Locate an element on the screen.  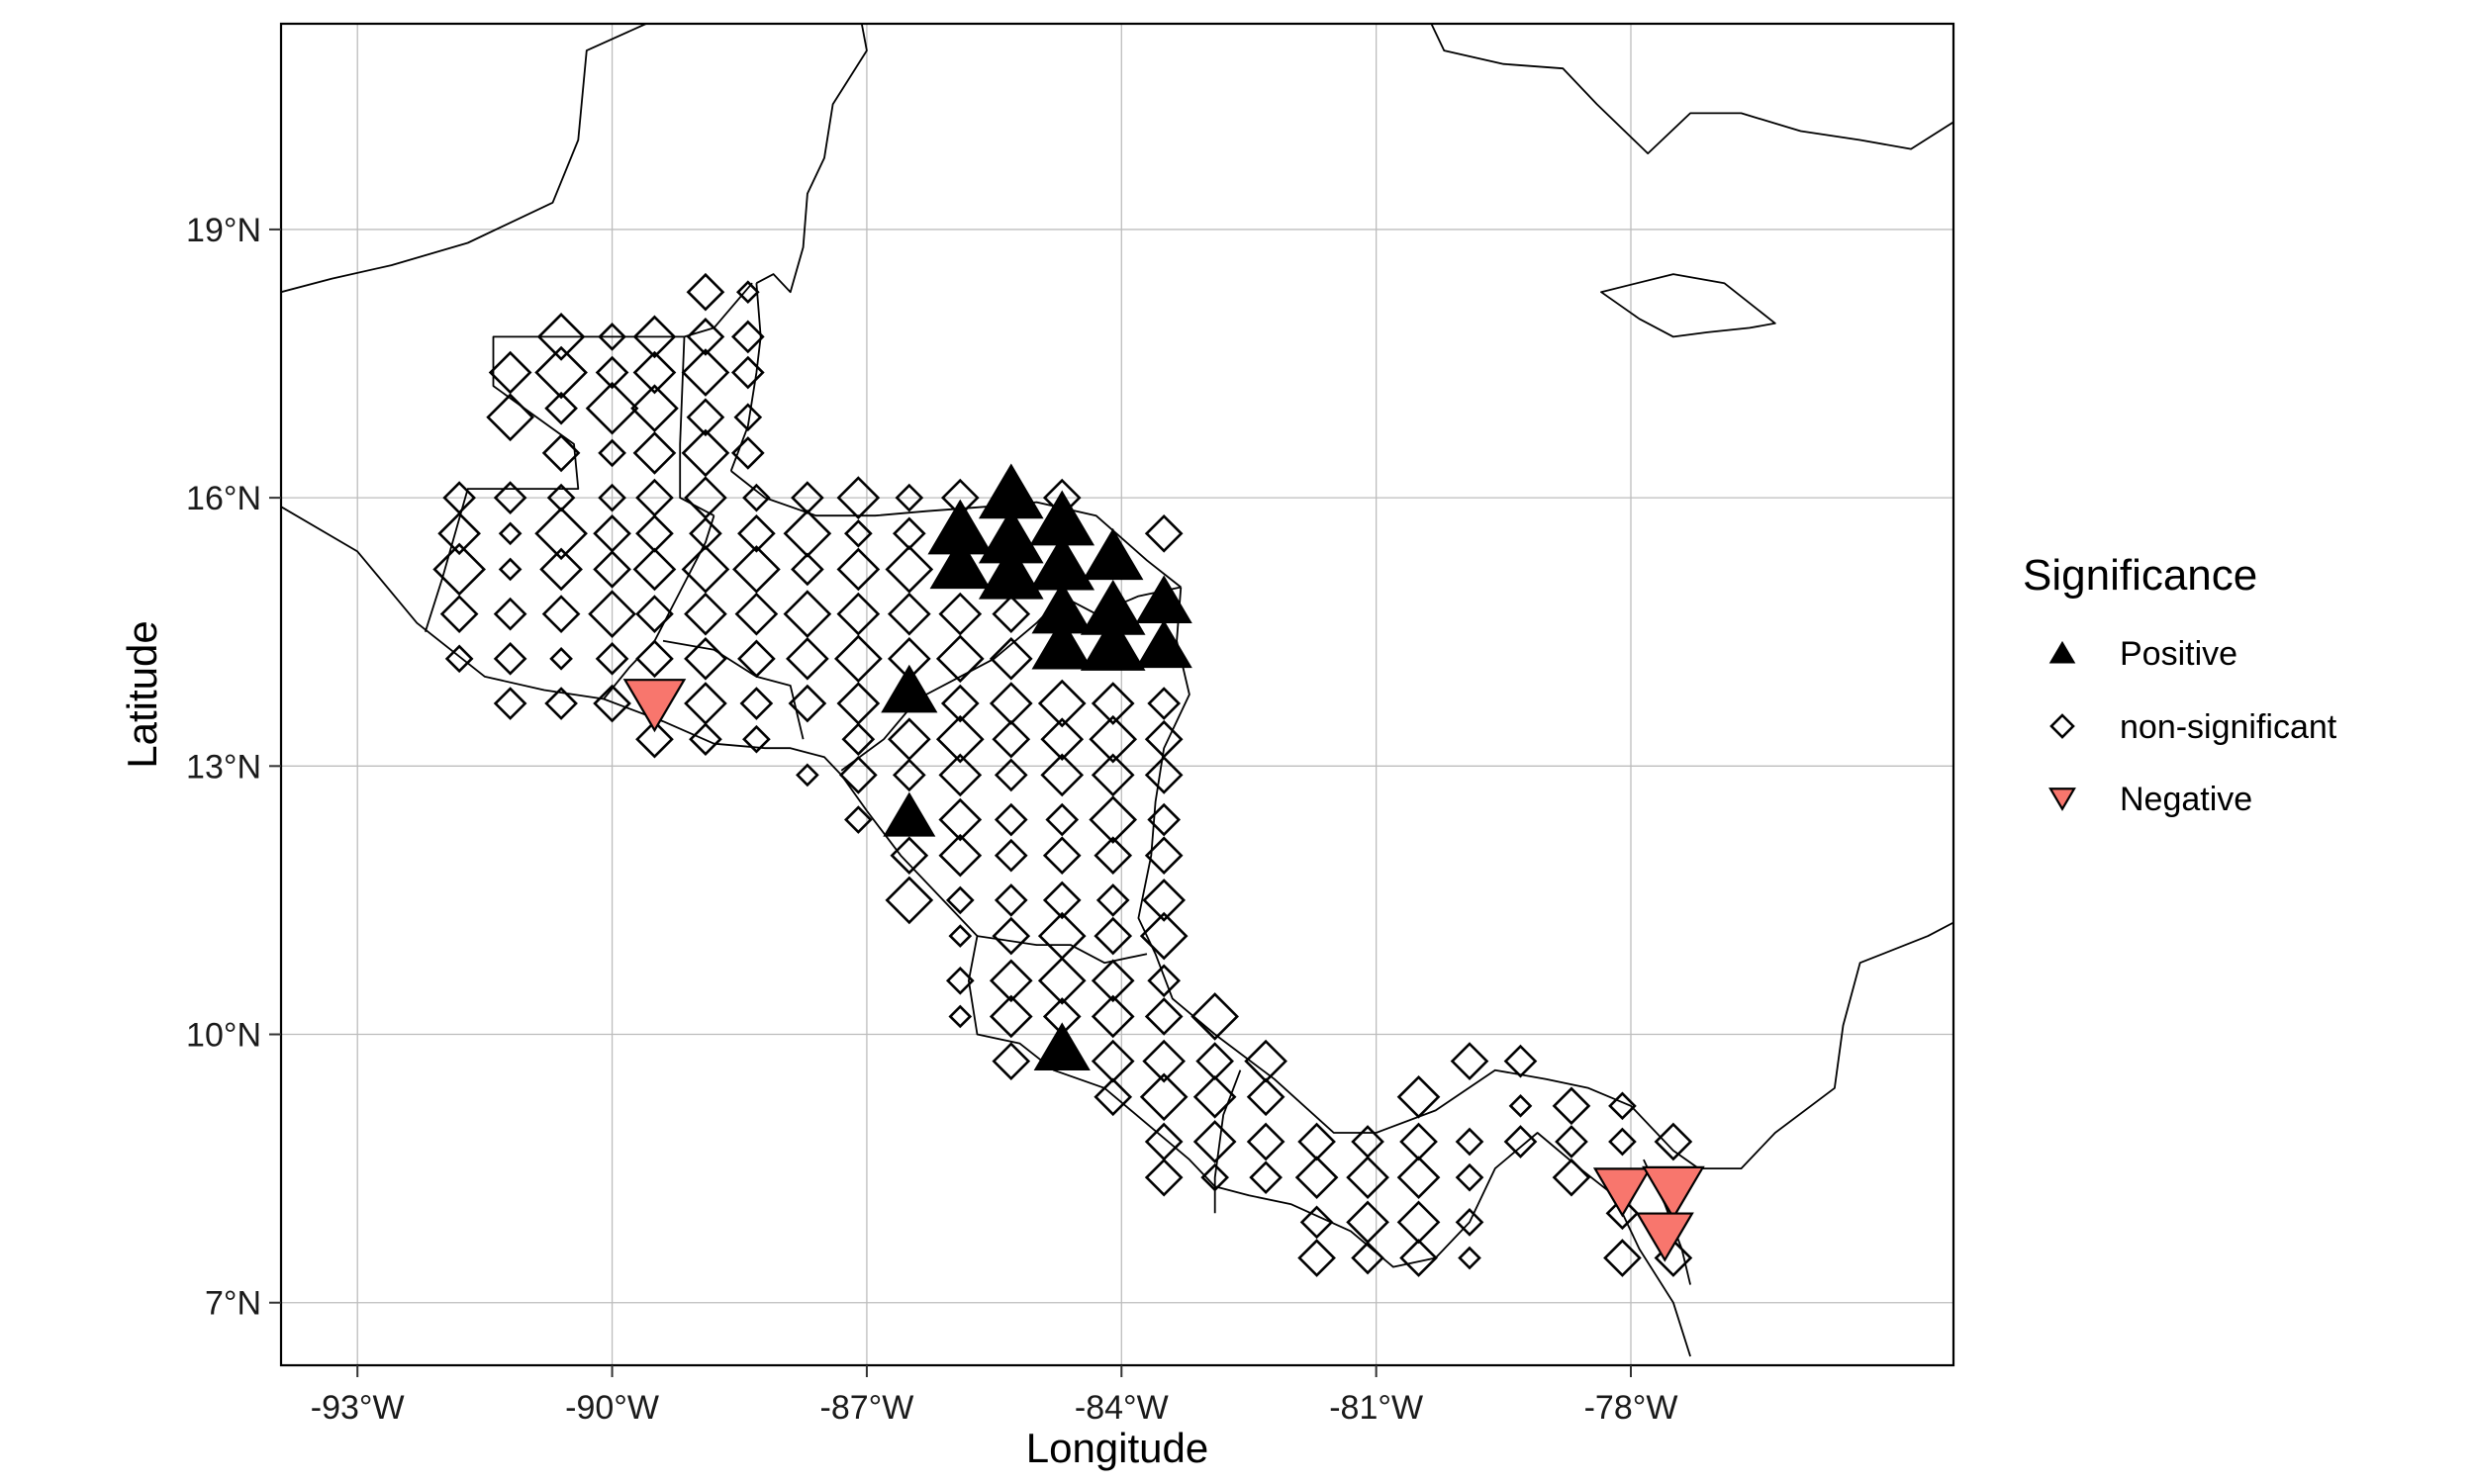
x-tick-label-0: -93°W is located at coordinates (358, 1408).